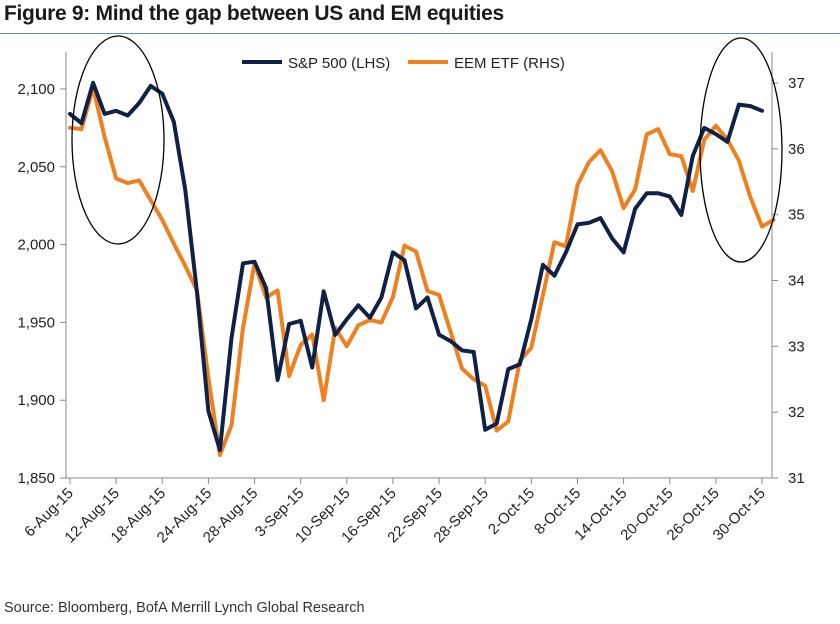 This screenshot has height=624, width=840. Describe the element at coordinates (796, 478) in the screenshot. I see `y-right-tick-label: 31` at that location.